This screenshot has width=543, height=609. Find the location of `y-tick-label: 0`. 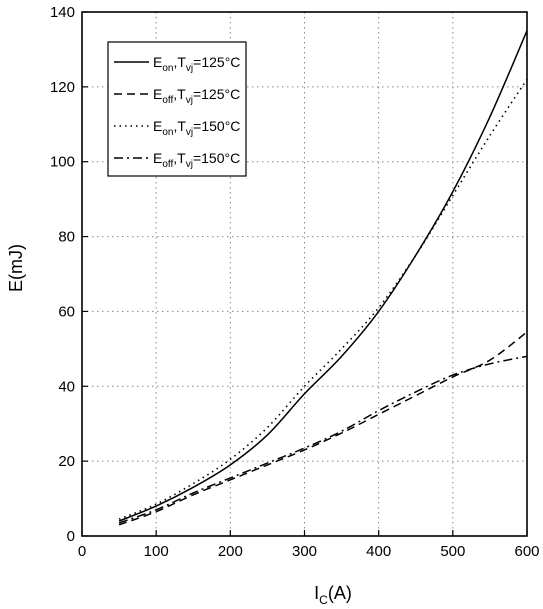

y-tick-label: 0 is located at coordinates (71, 536).